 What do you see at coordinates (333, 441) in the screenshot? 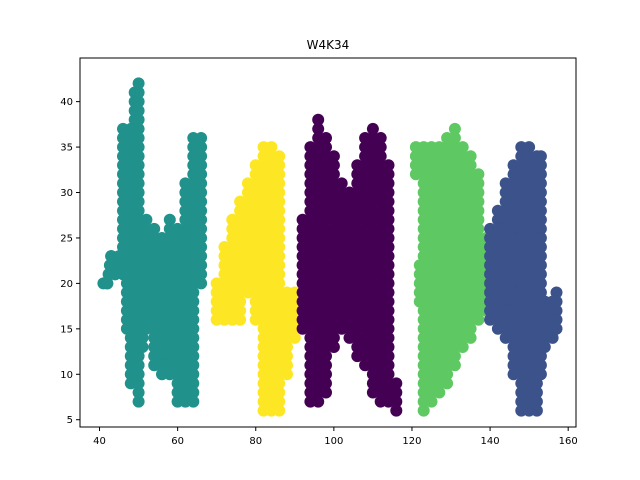
I see `x-tick-label: 100` at bounding box center [333, 441].